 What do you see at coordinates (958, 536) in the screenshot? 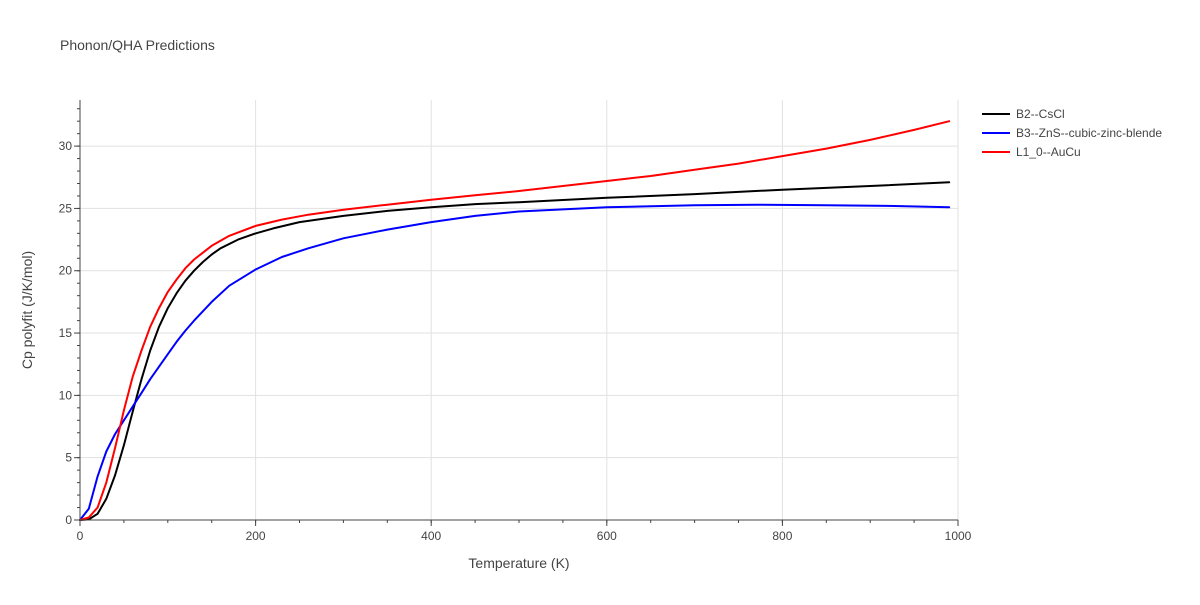
I see `x-tick-label: 1000` at bounding box center [958, 536].